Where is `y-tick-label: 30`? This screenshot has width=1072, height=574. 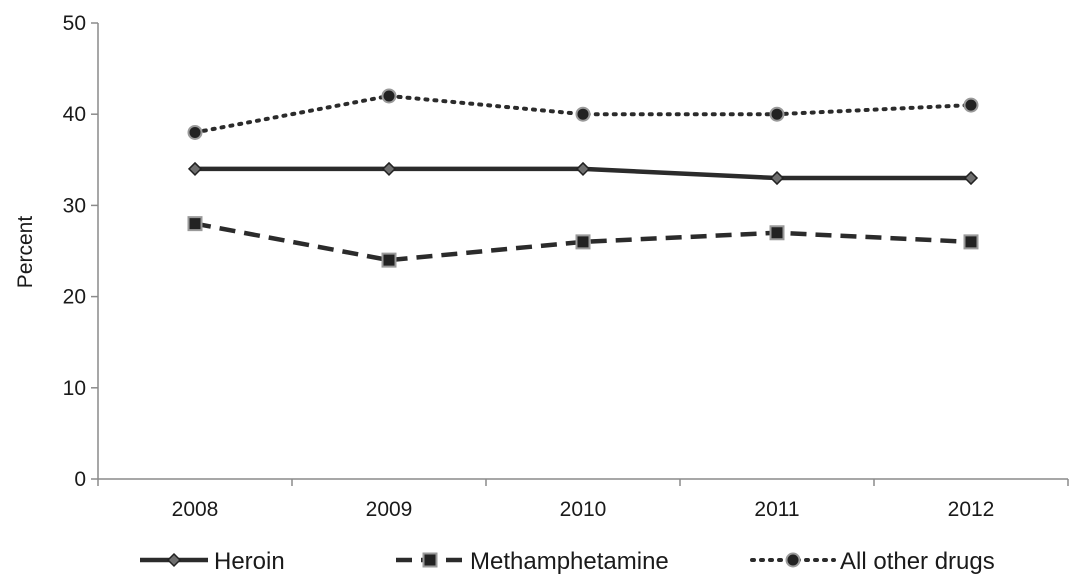 y-tick-label: 30 is located at coordinates (74, 205).